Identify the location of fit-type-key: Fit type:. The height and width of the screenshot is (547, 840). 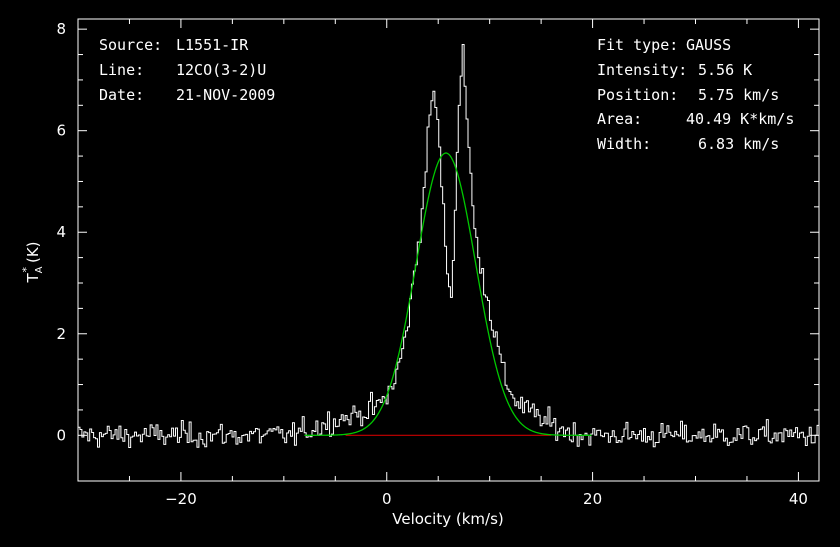
(637, 45).